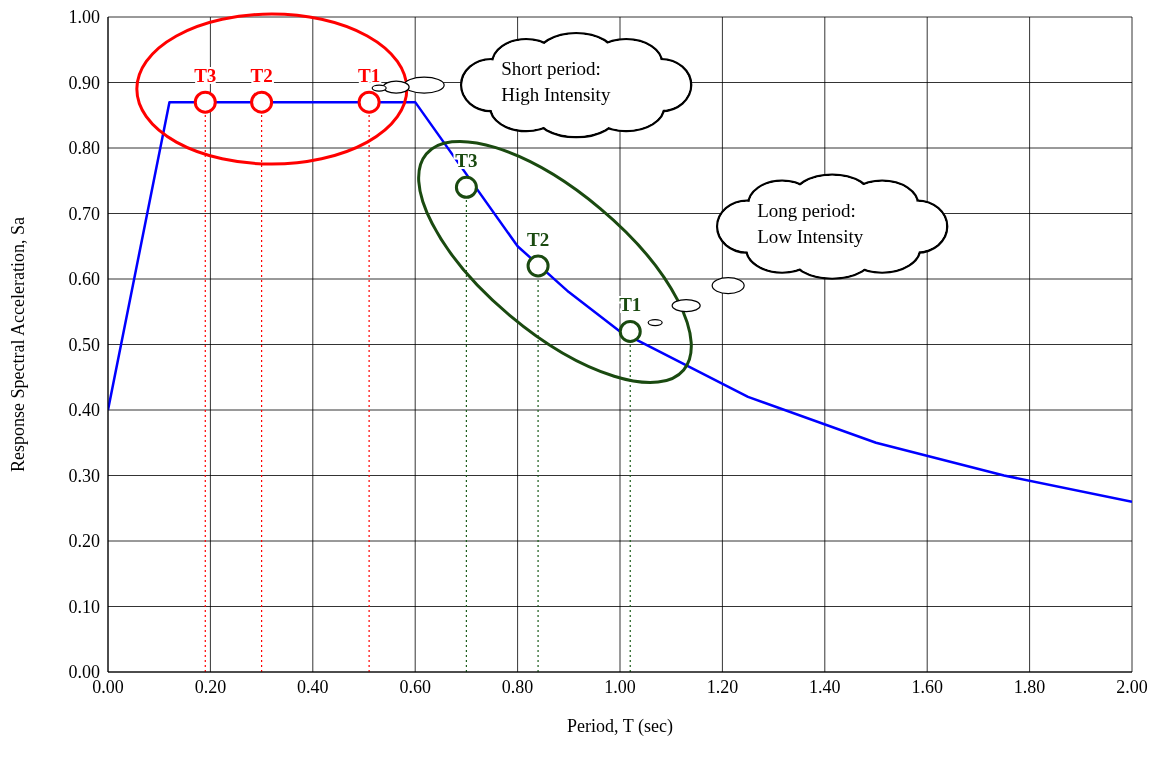 This screenshot has height=762, width=1156. I want to click on y-axis-title: Response Spectral Acceleration, Sa, so click(18, 344).